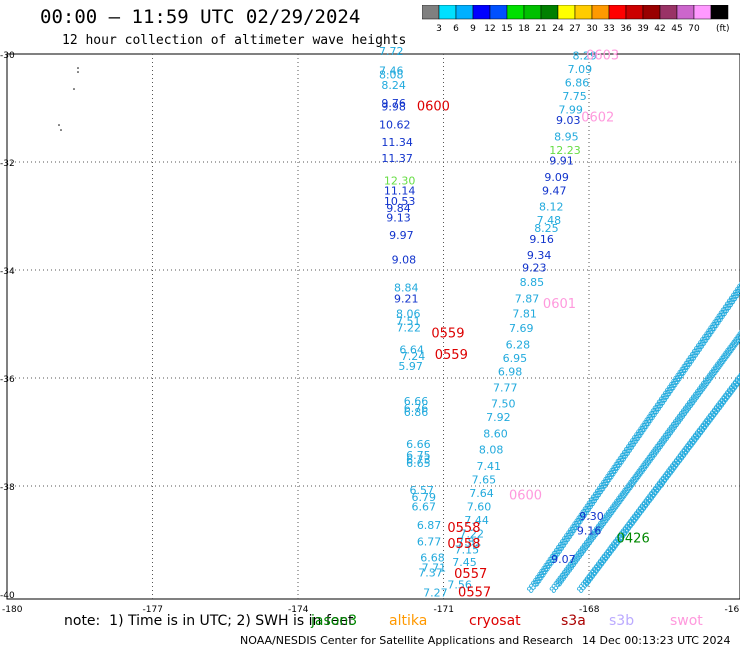 Image resolution: width=740 pixels, height=650 pixels. Describe the element at coordinates (200, 17) in the screenshot. I see `map-title: 00:00 – 11:59 UTC 02/29/2024` at that location.